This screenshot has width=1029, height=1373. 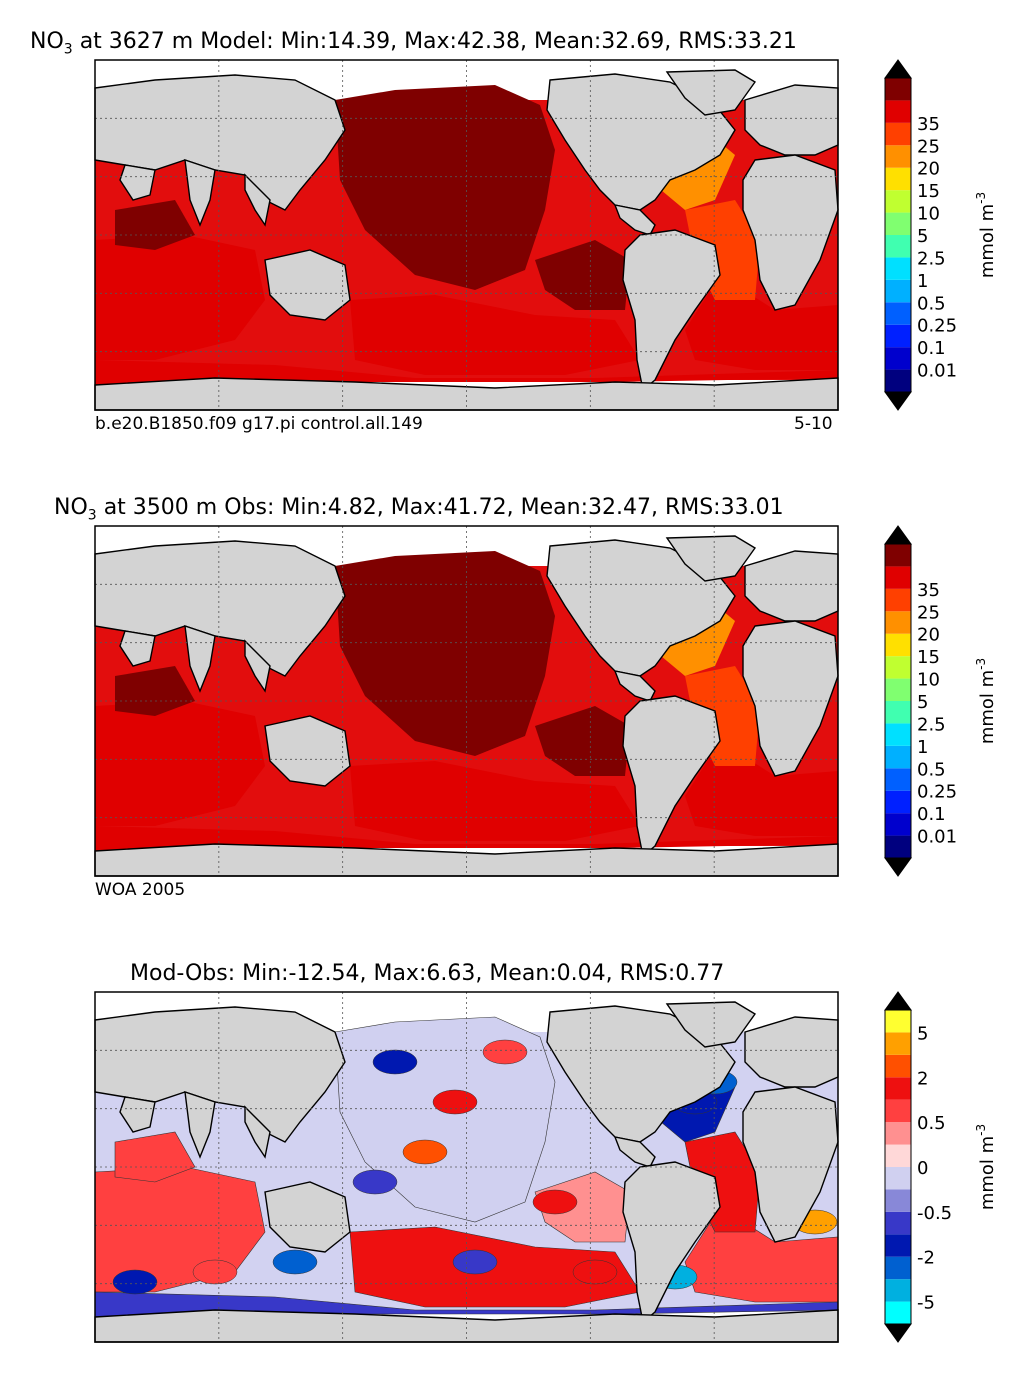 What do you see at coordinates (922, 1078) in the screenshot?
I see `colorbar-tick-label-5: 2` at bounding box center [922, 1078].